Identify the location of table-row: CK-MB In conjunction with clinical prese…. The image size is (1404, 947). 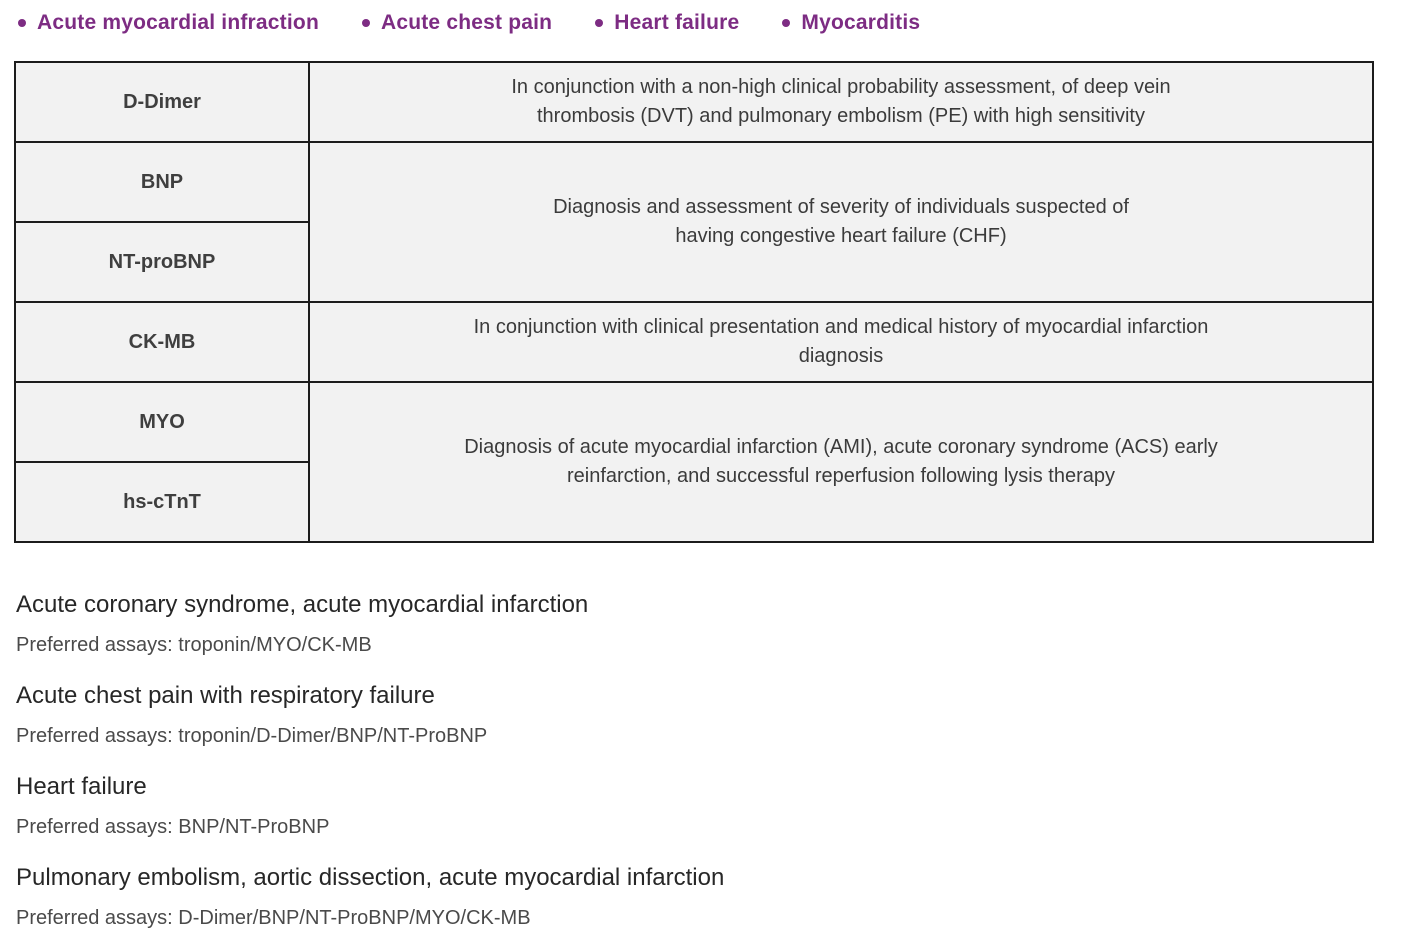
(694, 342).